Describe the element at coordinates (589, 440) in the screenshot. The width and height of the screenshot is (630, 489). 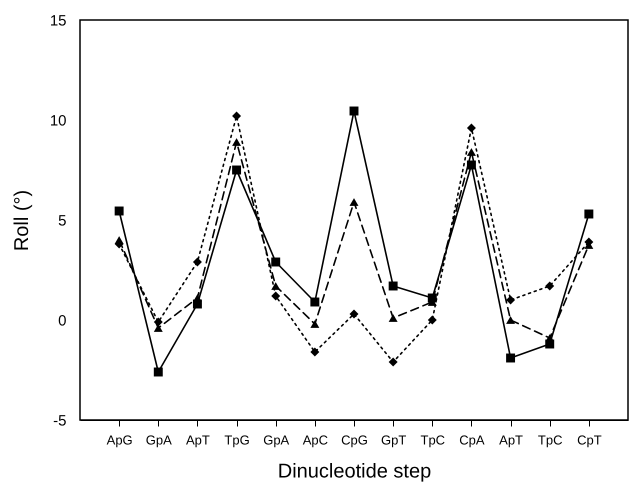
I see `x-tick-label: CpT` at that location.